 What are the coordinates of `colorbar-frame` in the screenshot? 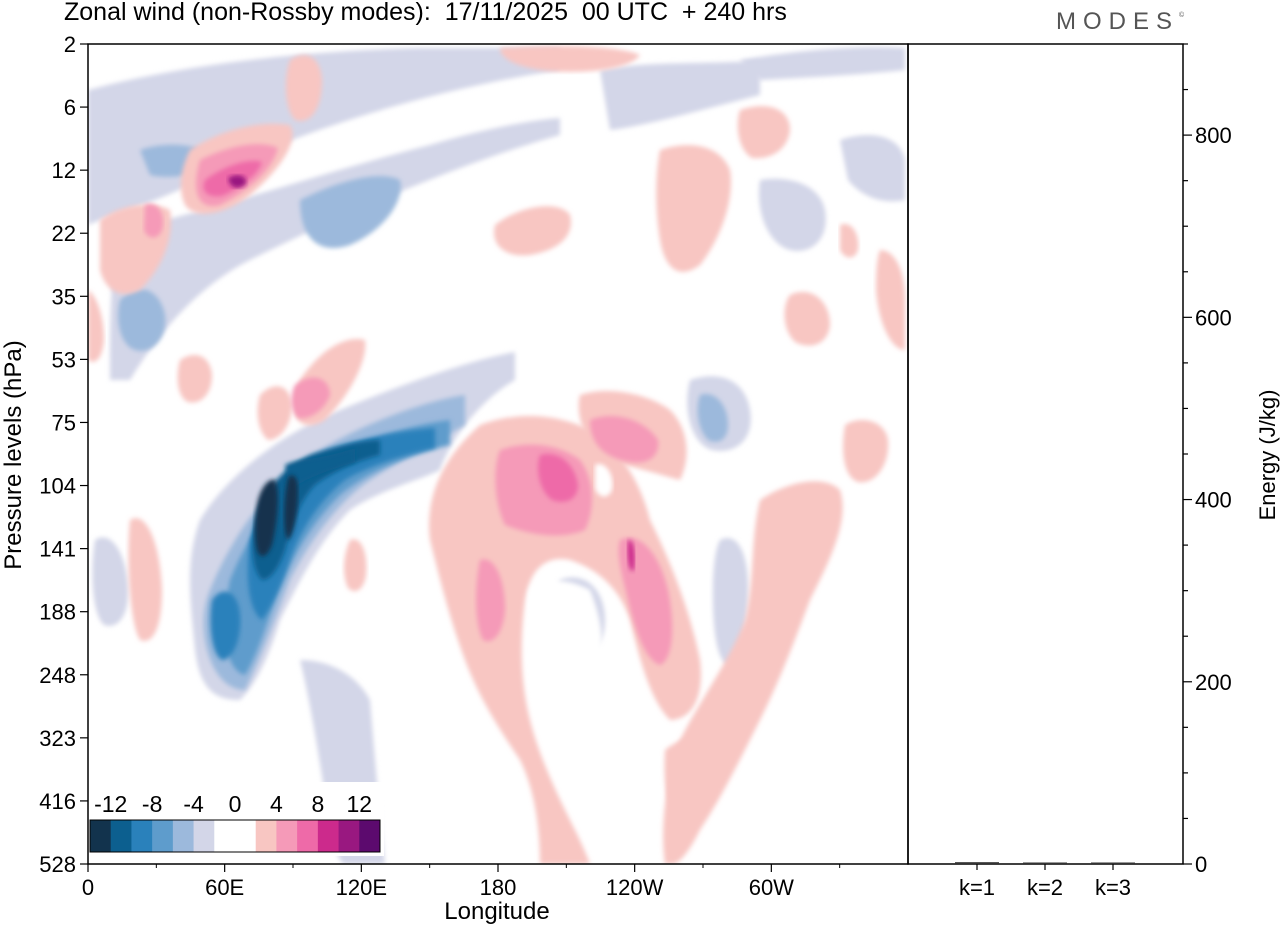 It's located at (235, 836).